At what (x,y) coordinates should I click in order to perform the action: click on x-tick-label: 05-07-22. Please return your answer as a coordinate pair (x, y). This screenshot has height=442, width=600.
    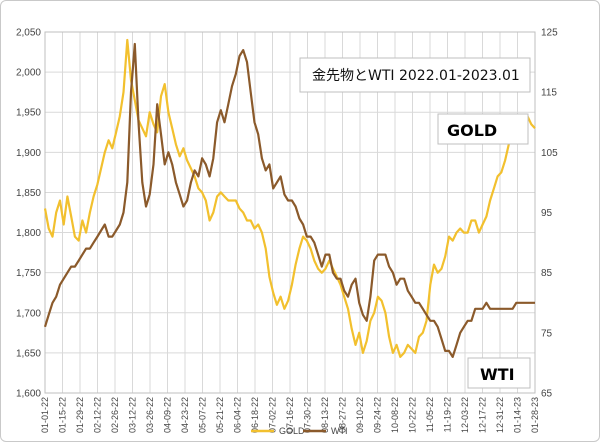
    Looking at the image, I should click on (203, 415).